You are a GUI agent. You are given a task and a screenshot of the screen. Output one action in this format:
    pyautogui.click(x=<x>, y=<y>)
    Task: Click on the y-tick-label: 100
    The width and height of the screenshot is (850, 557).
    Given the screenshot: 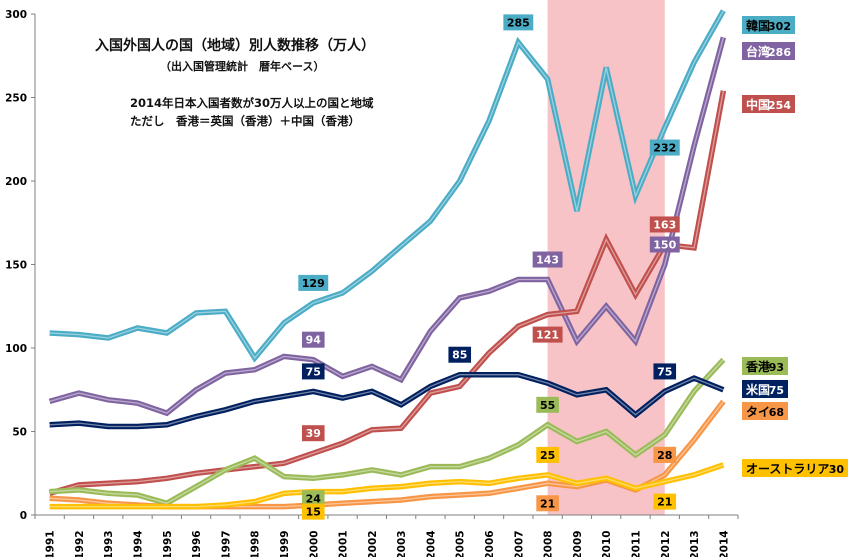 What is the action you would take?
    pyautogui.click(x=16, y=349)
    